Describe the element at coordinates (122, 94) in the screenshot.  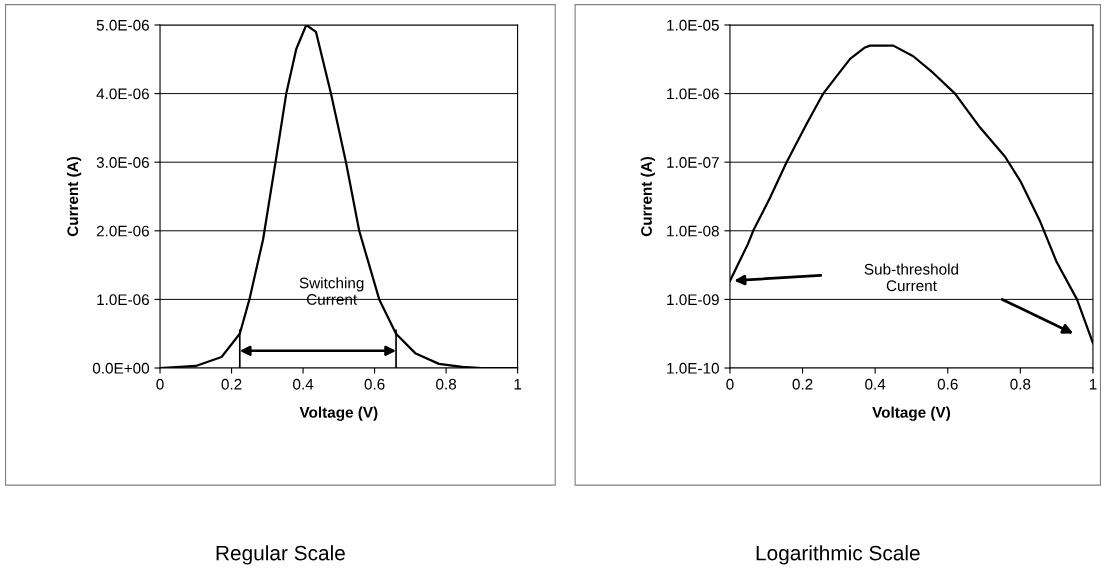
I see `y-tick-label: 4.0E-06` at that location.